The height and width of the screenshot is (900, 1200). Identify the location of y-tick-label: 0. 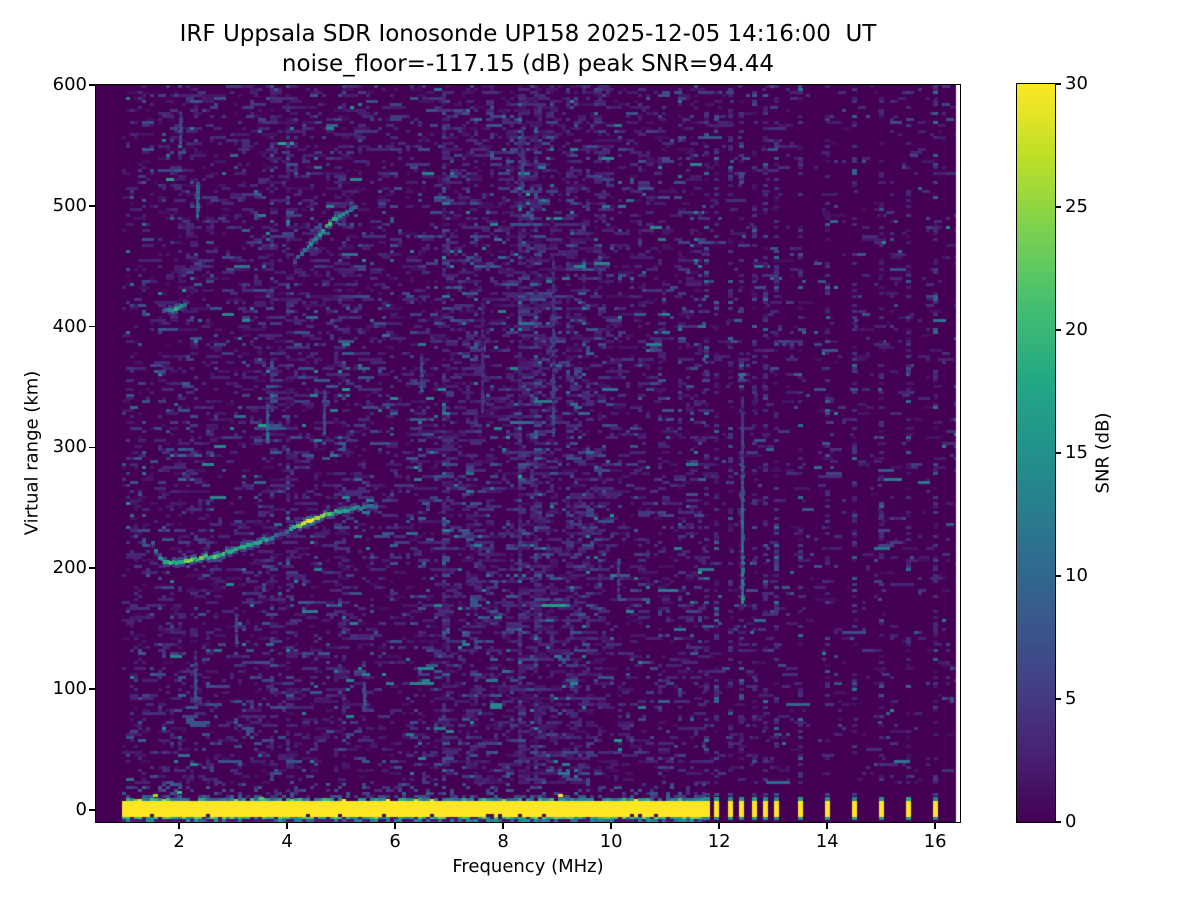
(81, 809).